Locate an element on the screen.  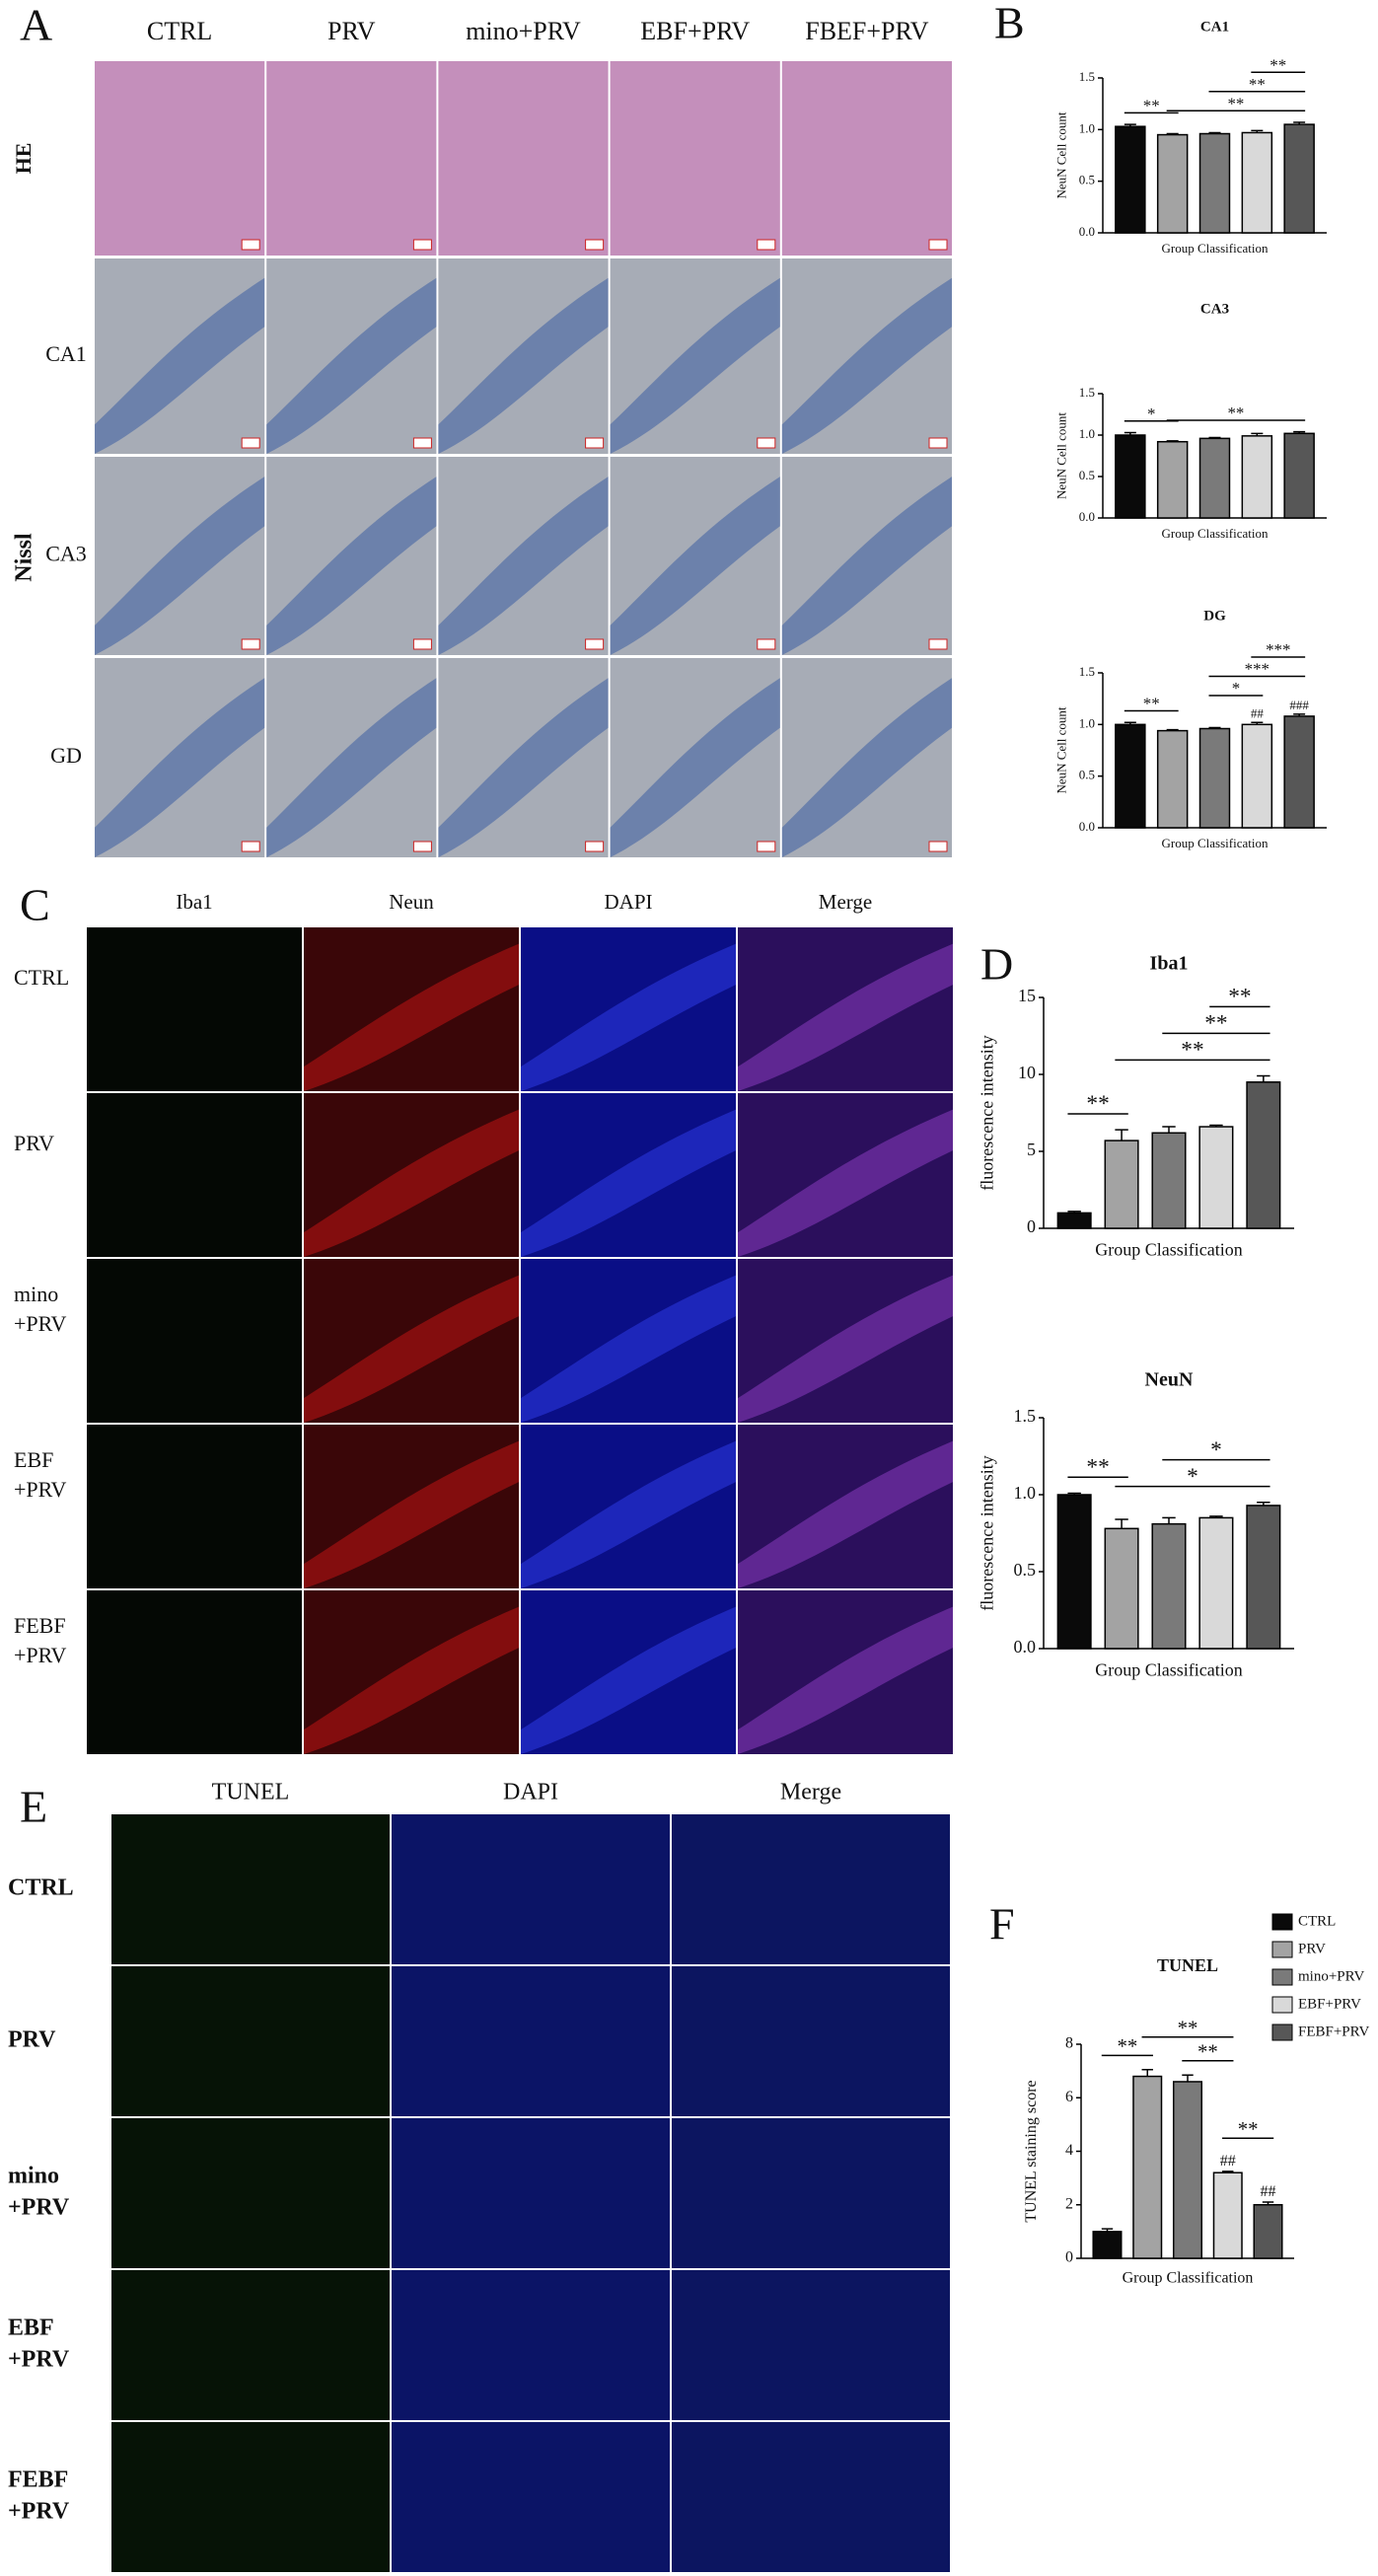
y-tick-label: 6 is located at coordinates (1069, 2097).